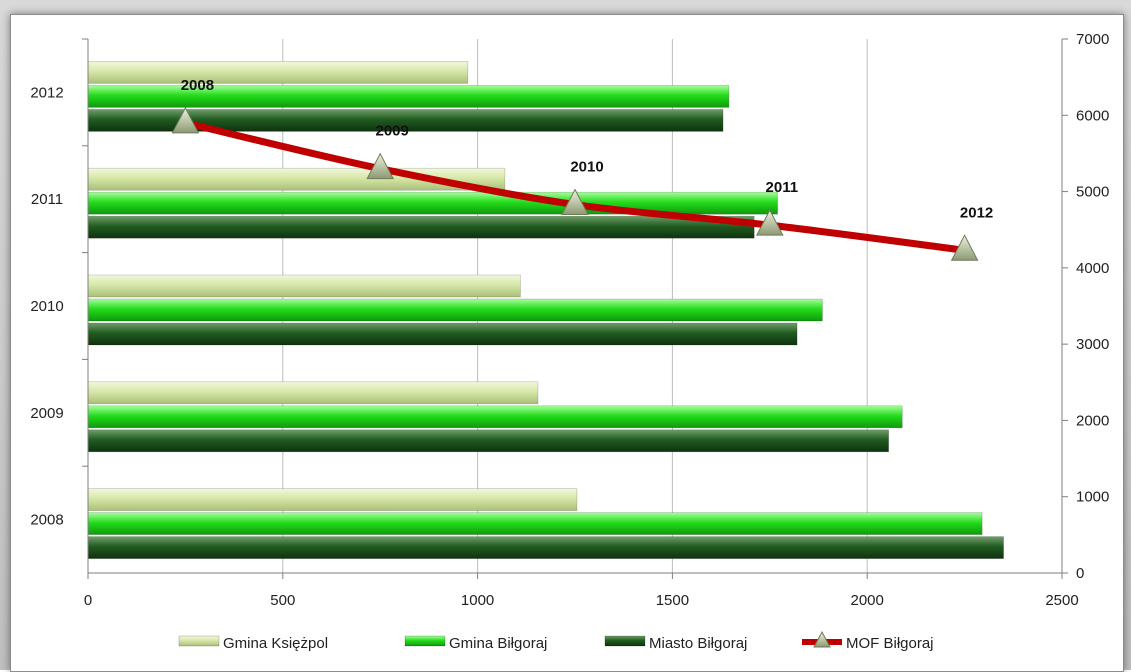  What do you see at coordinates (46, 92) in the screenshot?
I see `y-category-label: 2012` at bounding box center [46, 92].